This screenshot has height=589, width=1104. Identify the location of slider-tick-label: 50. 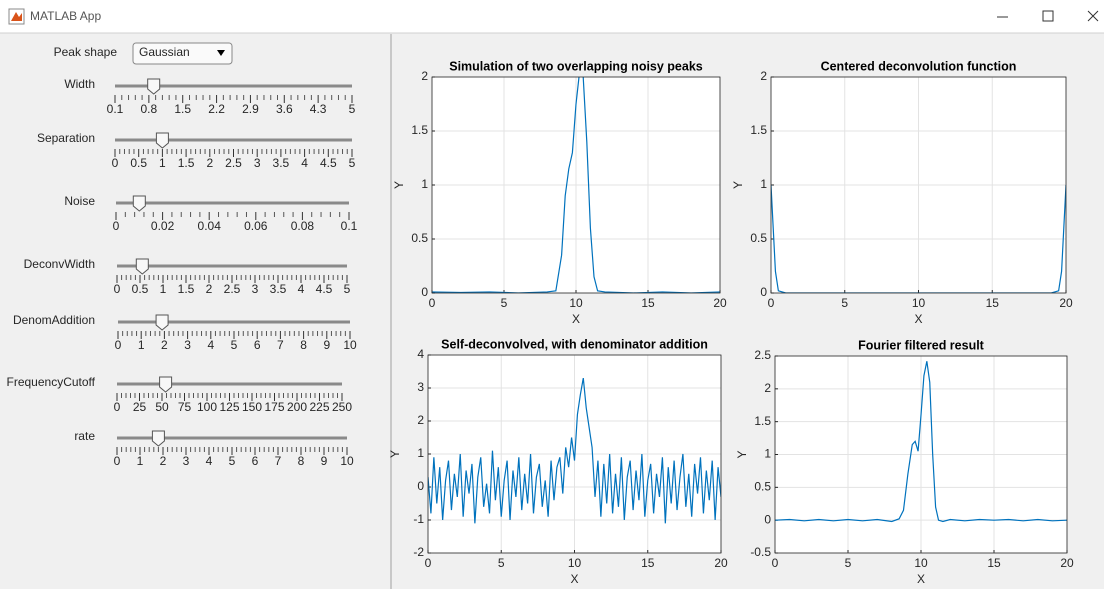
(162, 407).